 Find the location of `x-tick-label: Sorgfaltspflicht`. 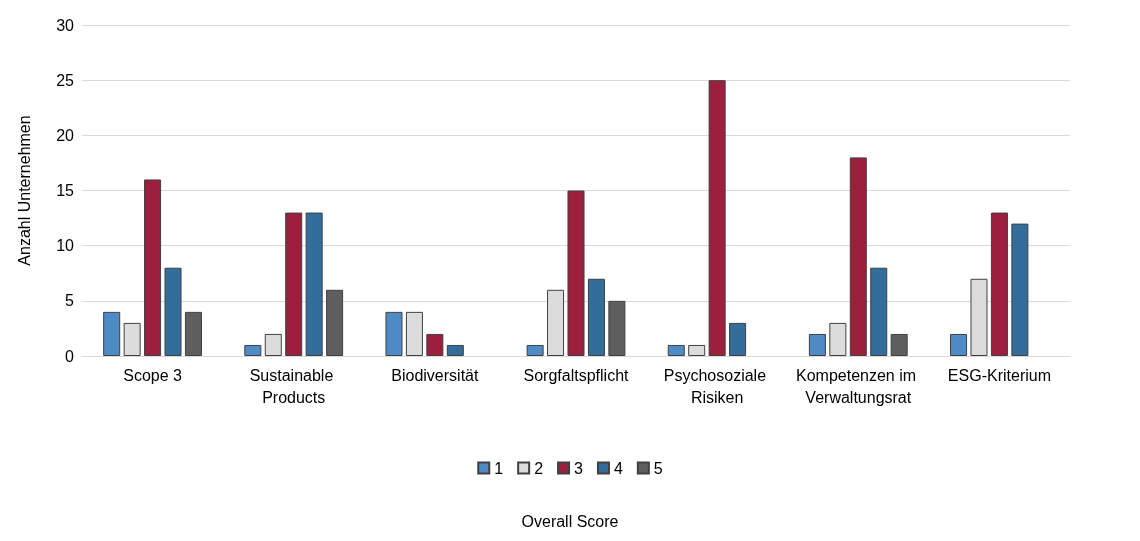

x-tick-label: Sorgfaltspflicht is located at coordinates (576, 375).